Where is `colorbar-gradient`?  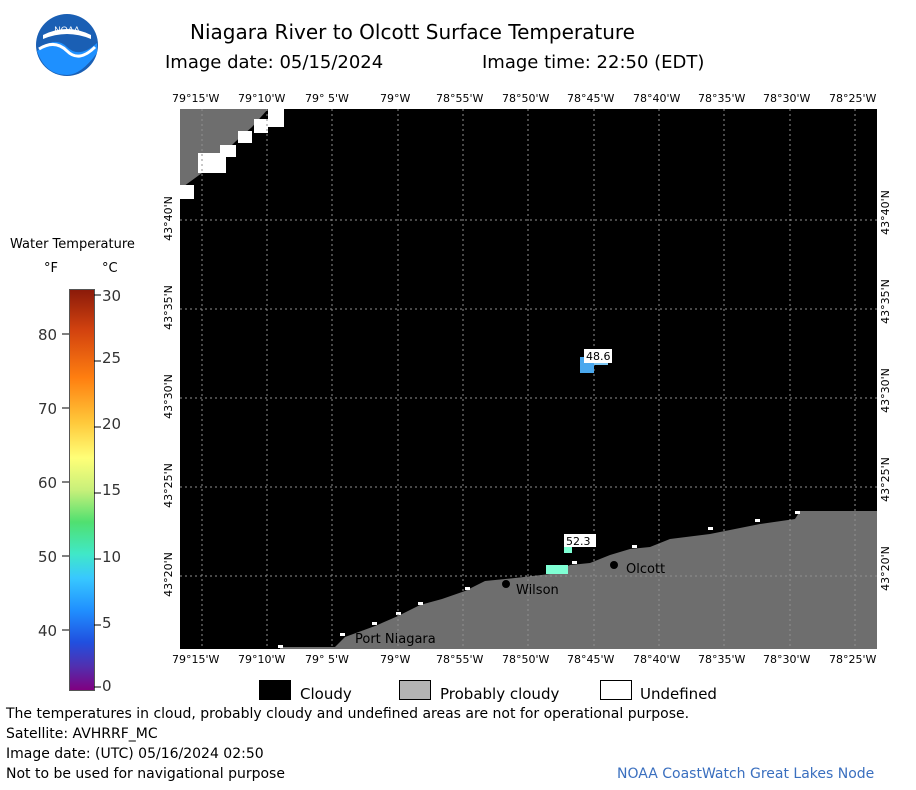
colorbar-gradient is located at coordinates (82, 490).